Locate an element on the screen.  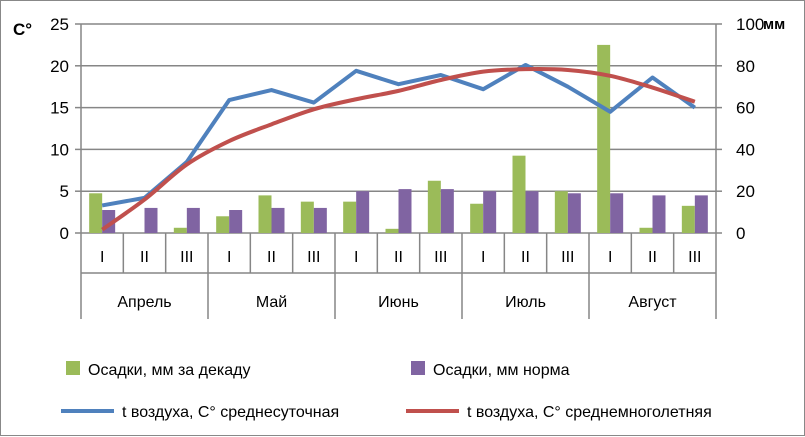
left-tick-label: 15 is located at coordinates (59, 108).